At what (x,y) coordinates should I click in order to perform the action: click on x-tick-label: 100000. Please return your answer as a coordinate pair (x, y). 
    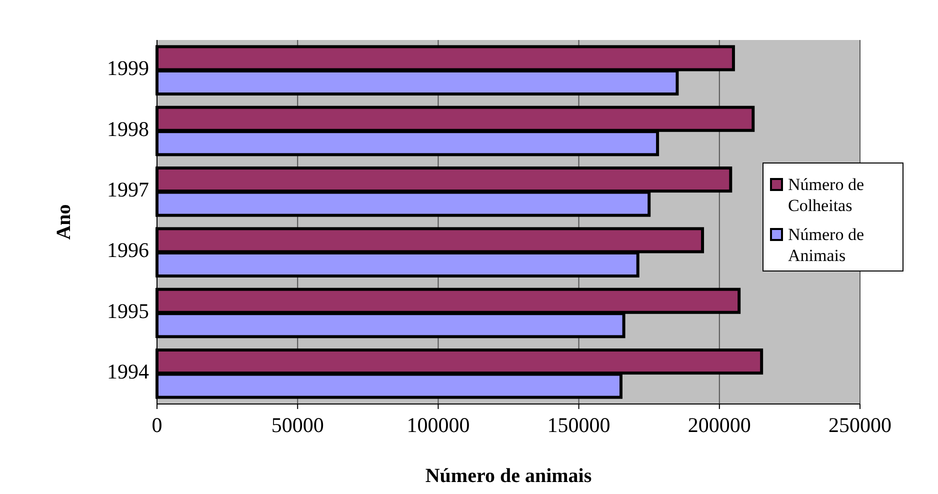
    Looking at the image, I should click on (438, 425).